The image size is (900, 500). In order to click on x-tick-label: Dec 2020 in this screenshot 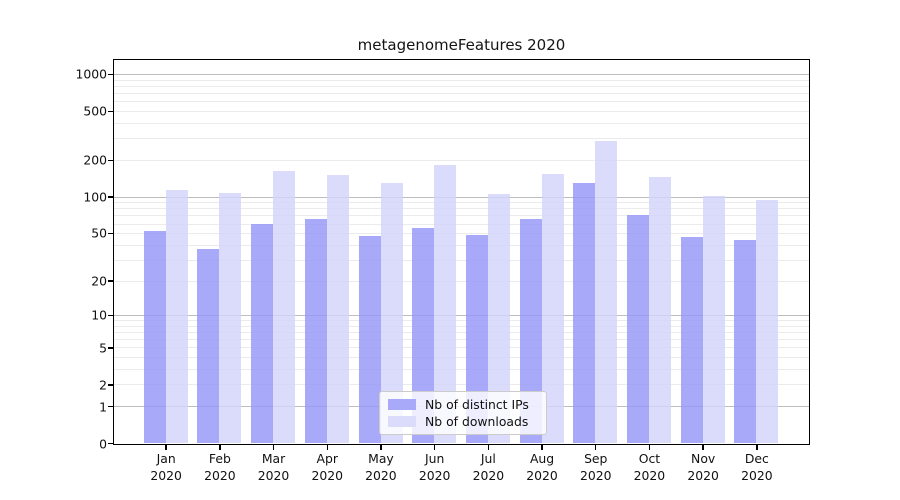, I will do `click(757, 467)`.